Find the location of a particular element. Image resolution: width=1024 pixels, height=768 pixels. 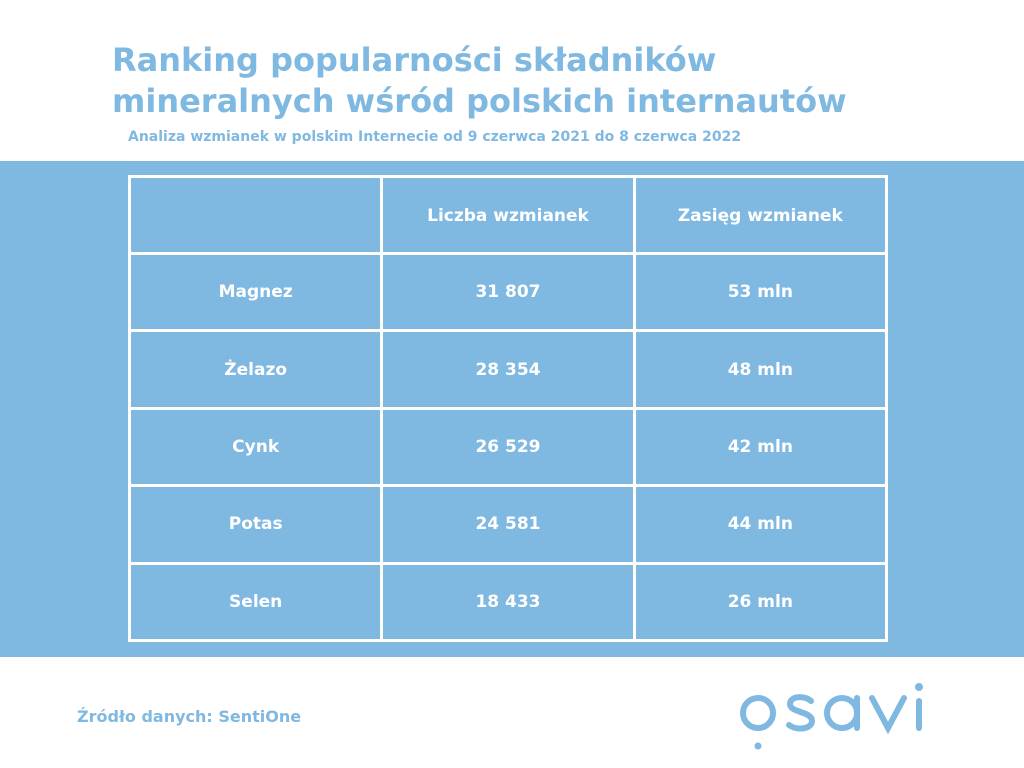

mineral-name-cell: Żelazo is located at coordinates (255, 369).